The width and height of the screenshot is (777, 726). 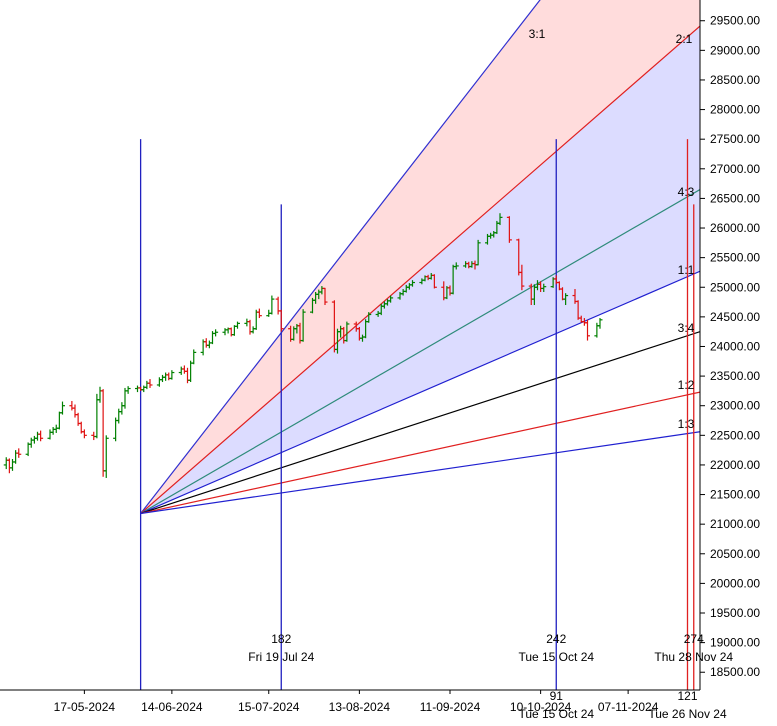 I want to click on y-tick-label: 21500.00, so click(x=735, y=495).